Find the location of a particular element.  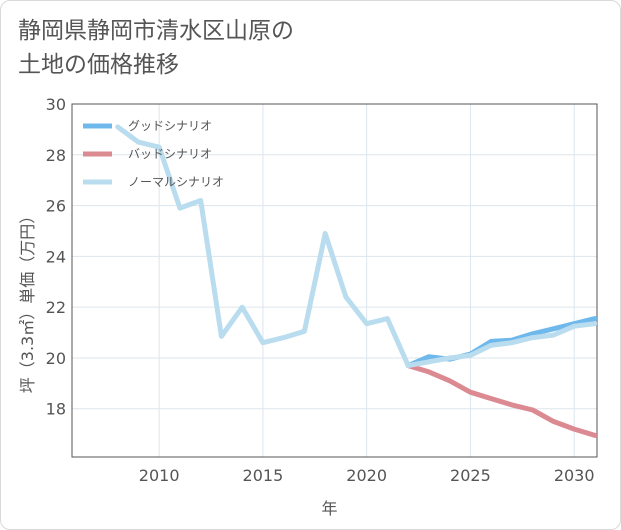

y-tick-label: 24 is located at coordinates (56, 256).